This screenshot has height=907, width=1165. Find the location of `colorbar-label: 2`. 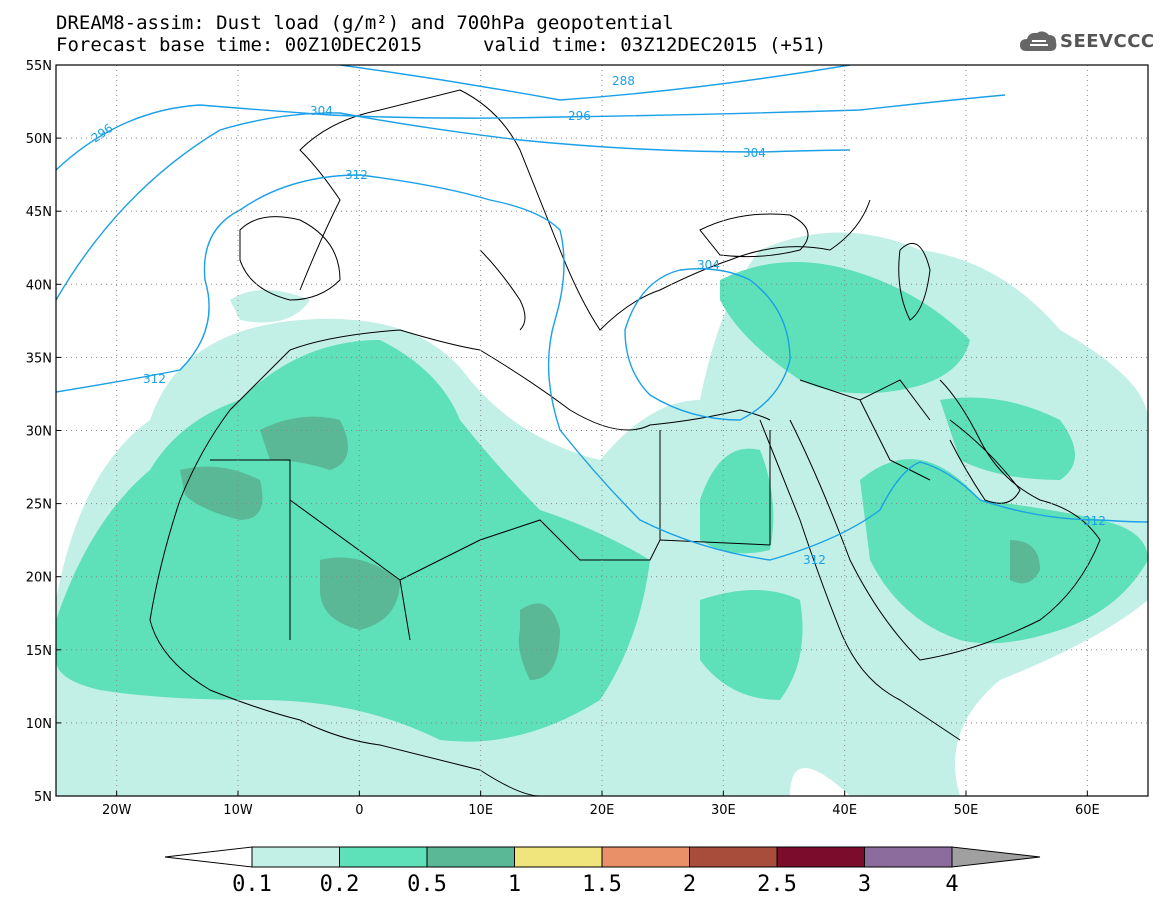

colorbar-label: 2 is located at coordinates (689, 884).